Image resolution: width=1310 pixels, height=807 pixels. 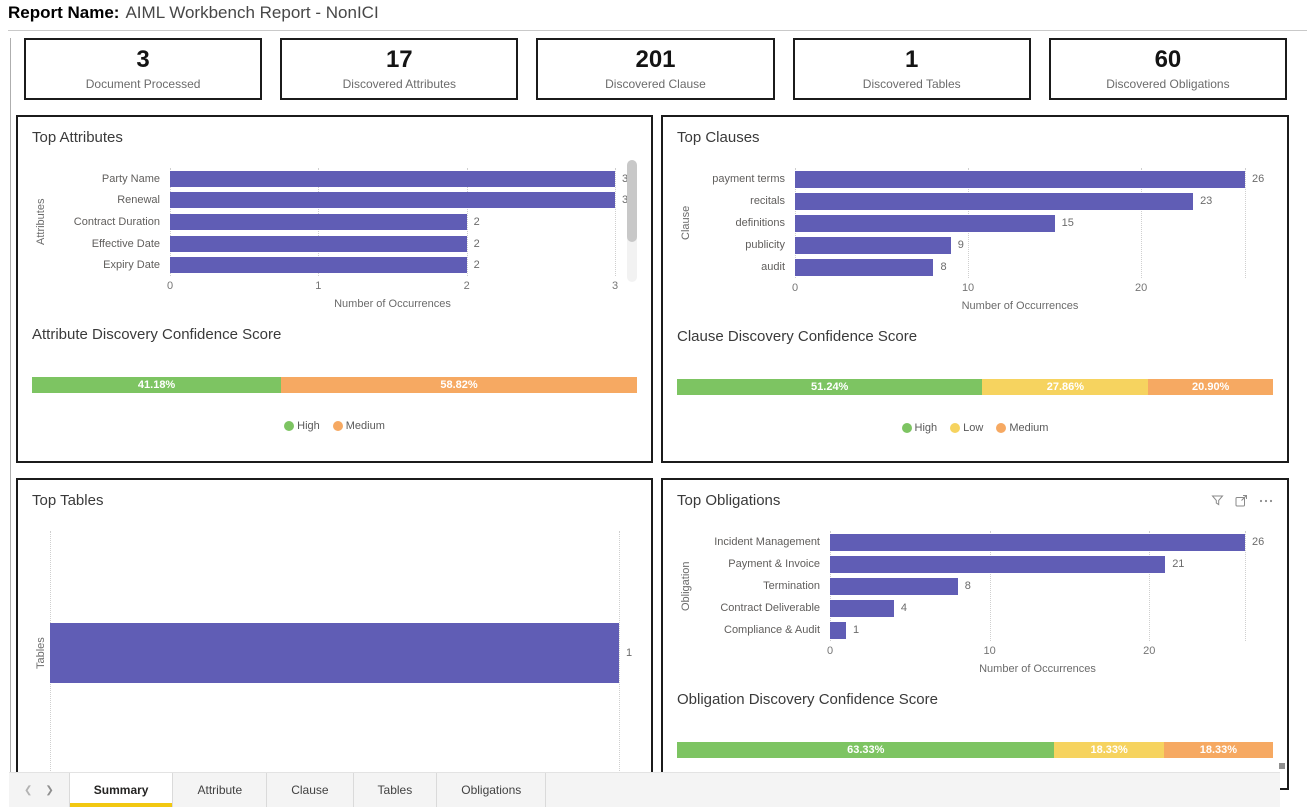 I want to click on confidence-segment-low: 27.86%, so click(x=1065, y=387).